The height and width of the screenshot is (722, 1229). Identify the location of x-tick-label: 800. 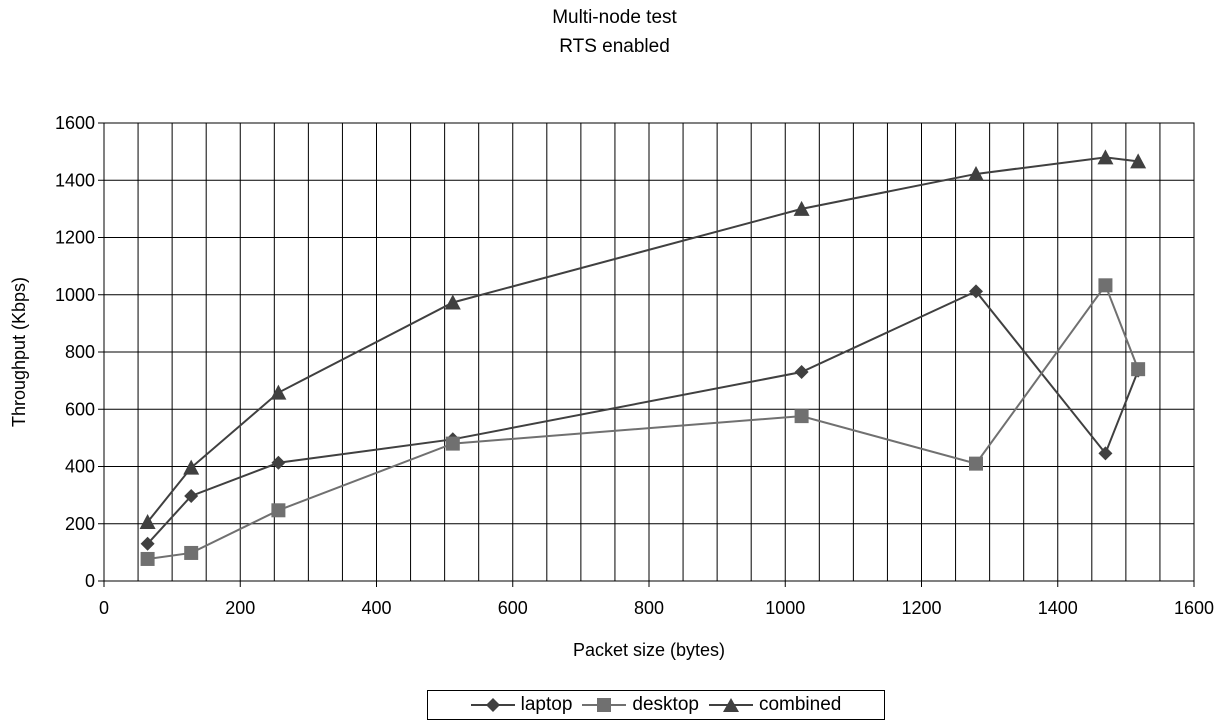
(649, 608).